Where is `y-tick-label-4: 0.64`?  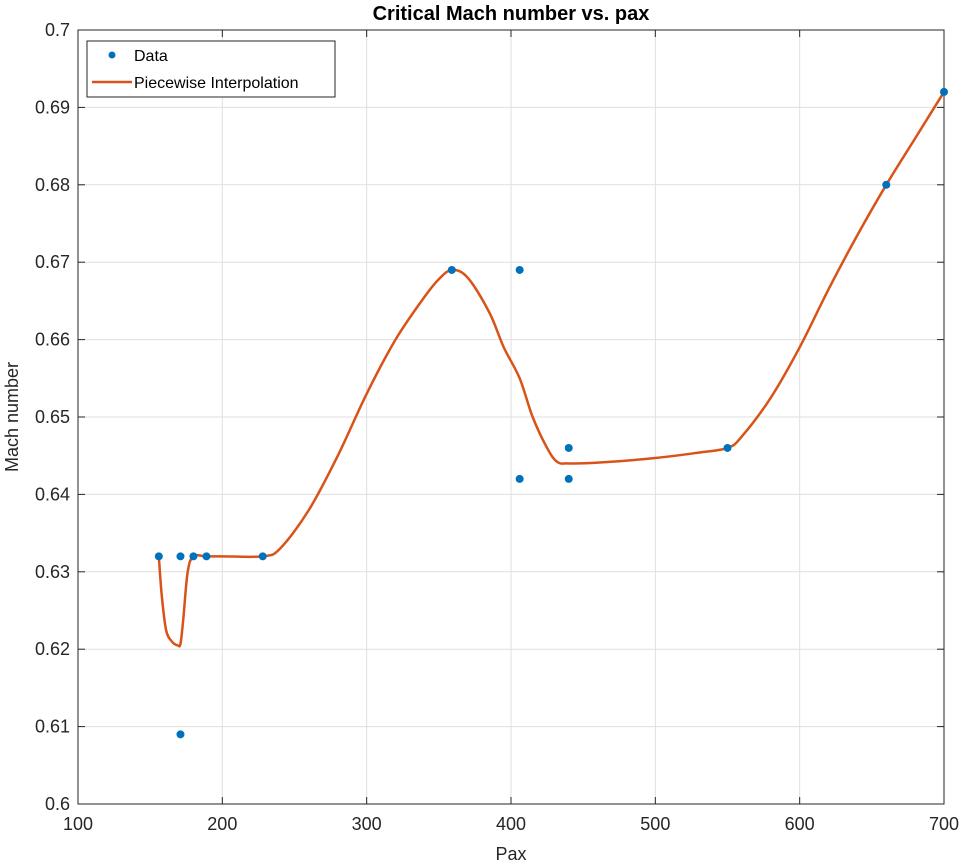 y-tick-label-4: 0.64 is located at coordinates (52, 494).